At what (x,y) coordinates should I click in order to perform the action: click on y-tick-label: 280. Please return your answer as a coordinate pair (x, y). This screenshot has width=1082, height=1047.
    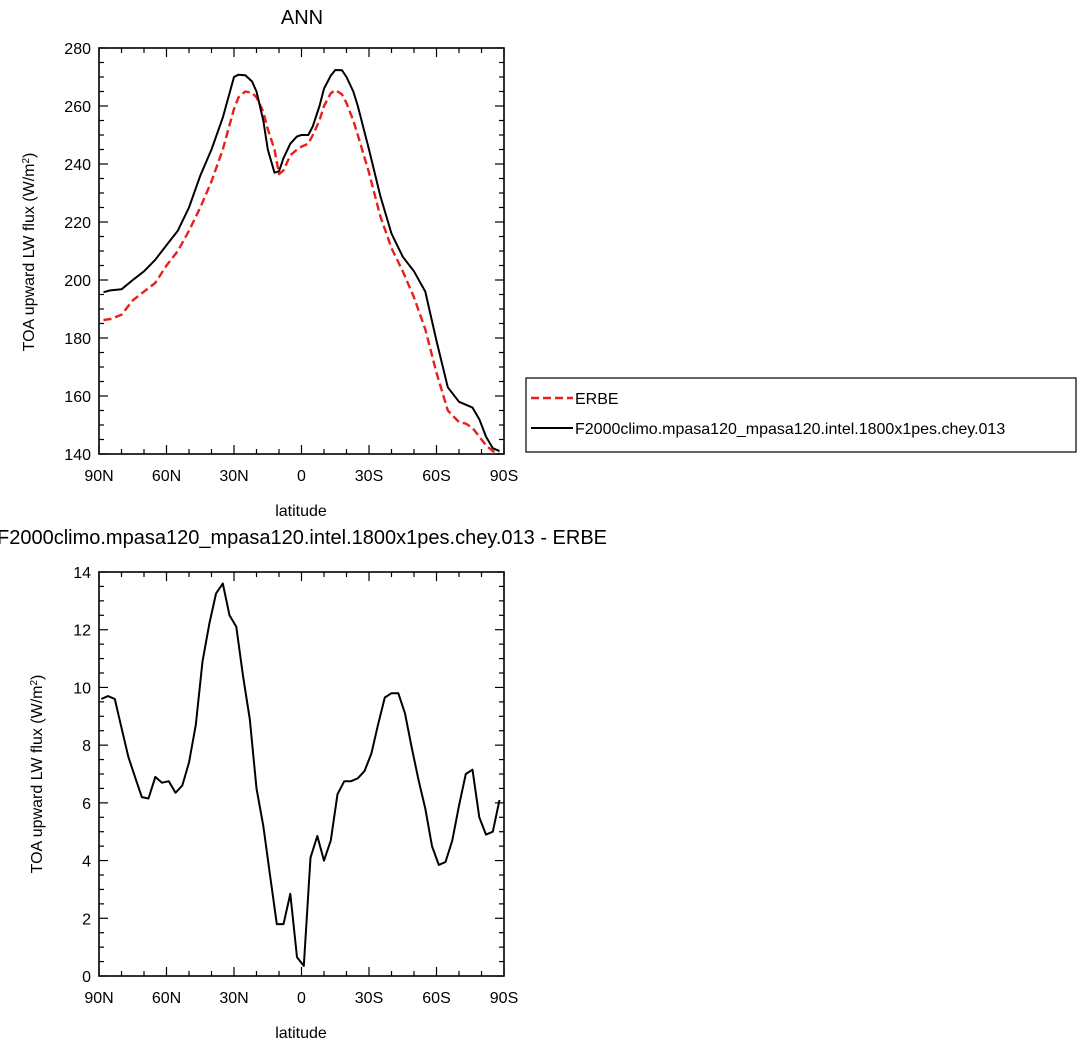
    Looking at the image, I should click on (77, 49).